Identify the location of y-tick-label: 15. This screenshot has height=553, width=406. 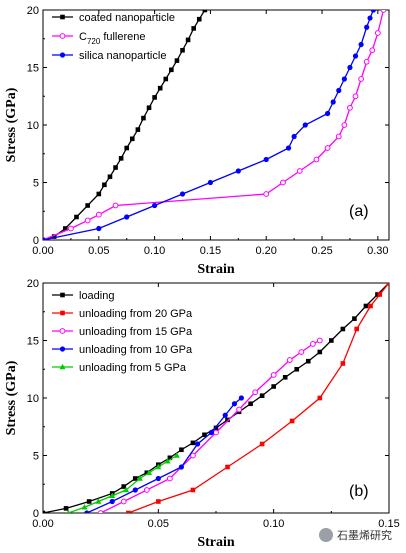
(33, 342).